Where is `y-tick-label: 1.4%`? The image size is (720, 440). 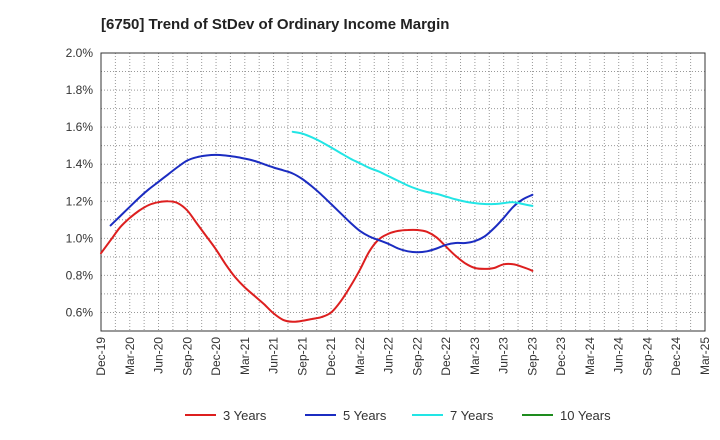 y-tick-label: 1.4% is located at coordinates (80, 164).